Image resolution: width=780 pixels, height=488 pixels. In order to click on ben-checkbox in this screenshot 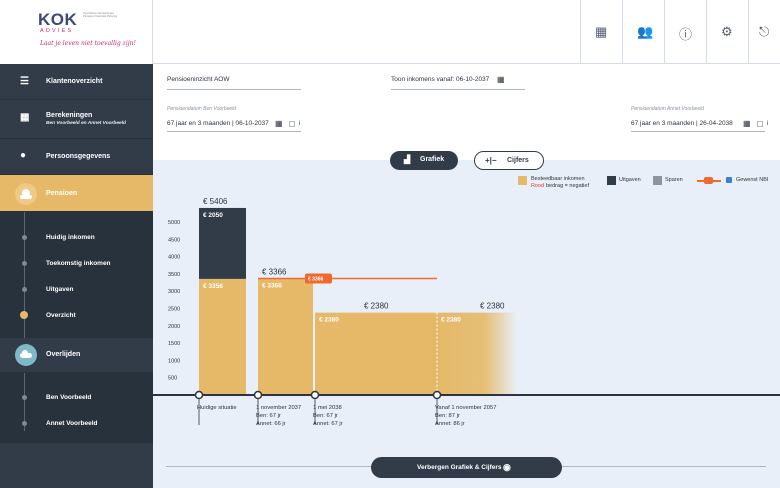, I will do `click(292, 124)`.